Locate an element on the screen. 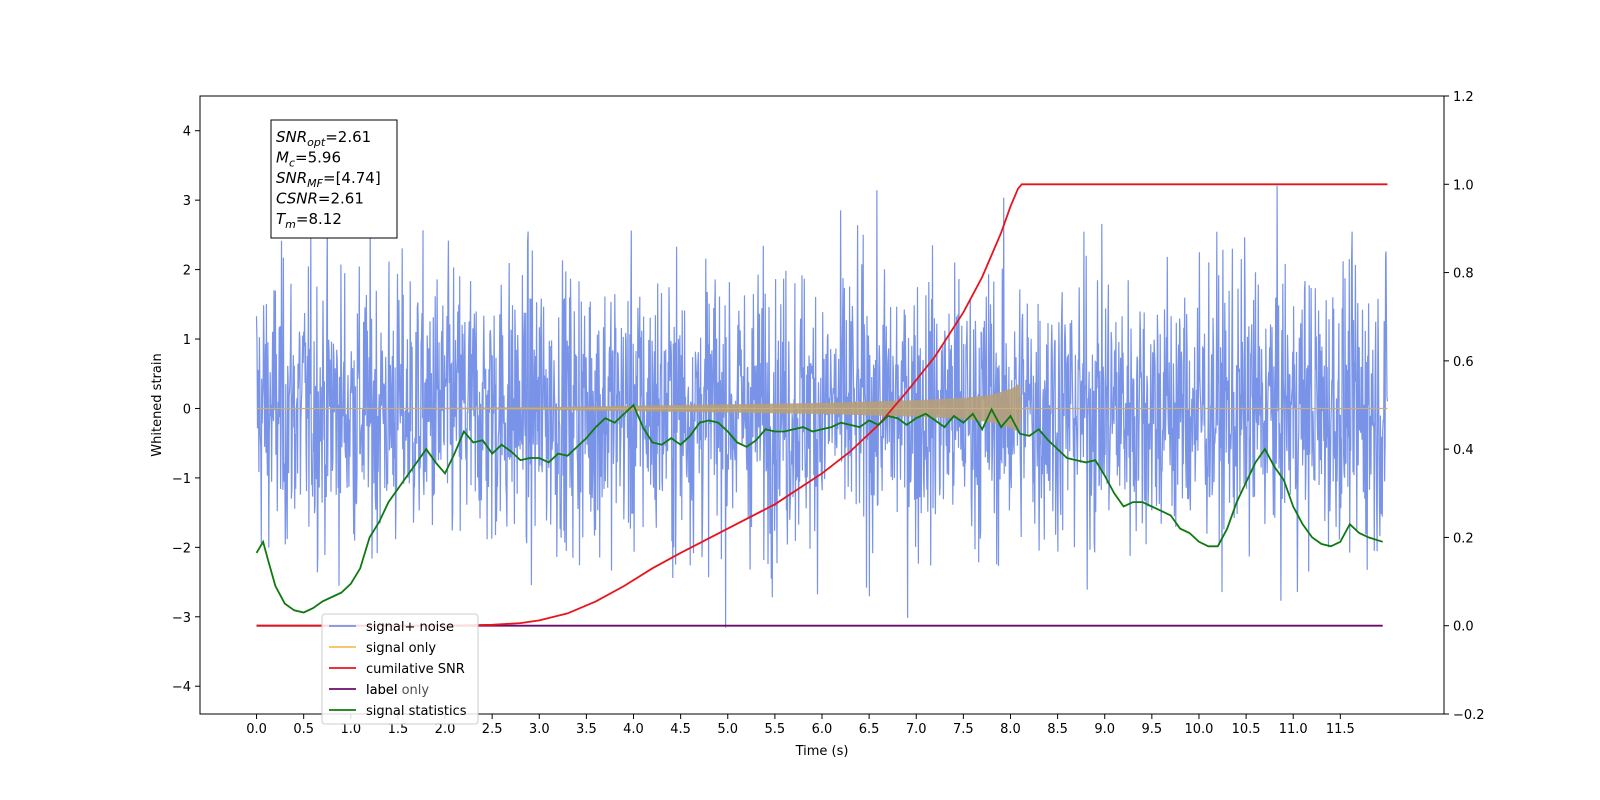 The height and width of the screenshot is (800, 1600). x-tick-label: 4.5 is located at coordinates (680, 729).